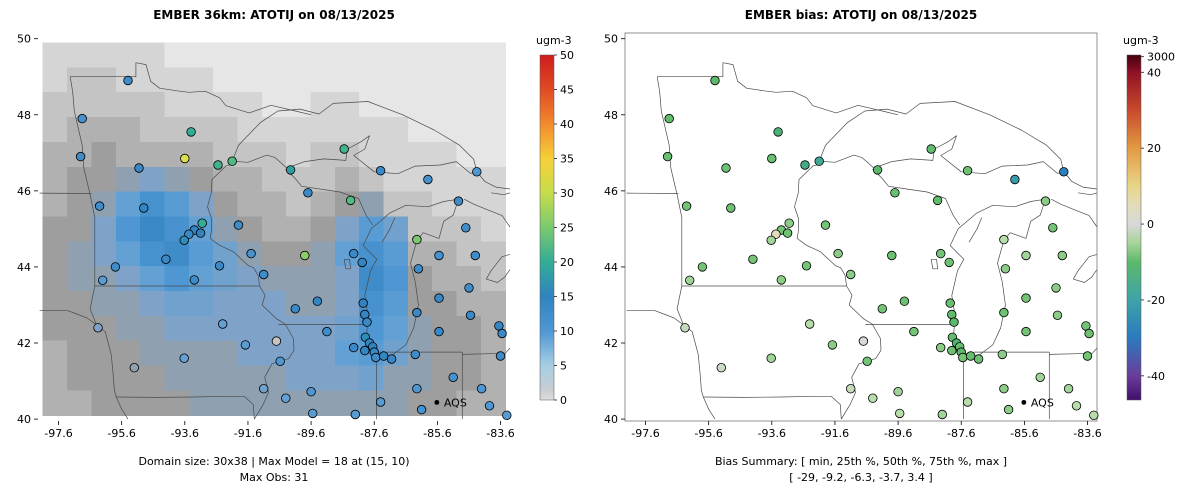 The height and width of the screenshot is (502, 1200). I want to click on bias-map-title: EMBER bias: ATOTIJ on 08/13/2025, so click(861, 15).